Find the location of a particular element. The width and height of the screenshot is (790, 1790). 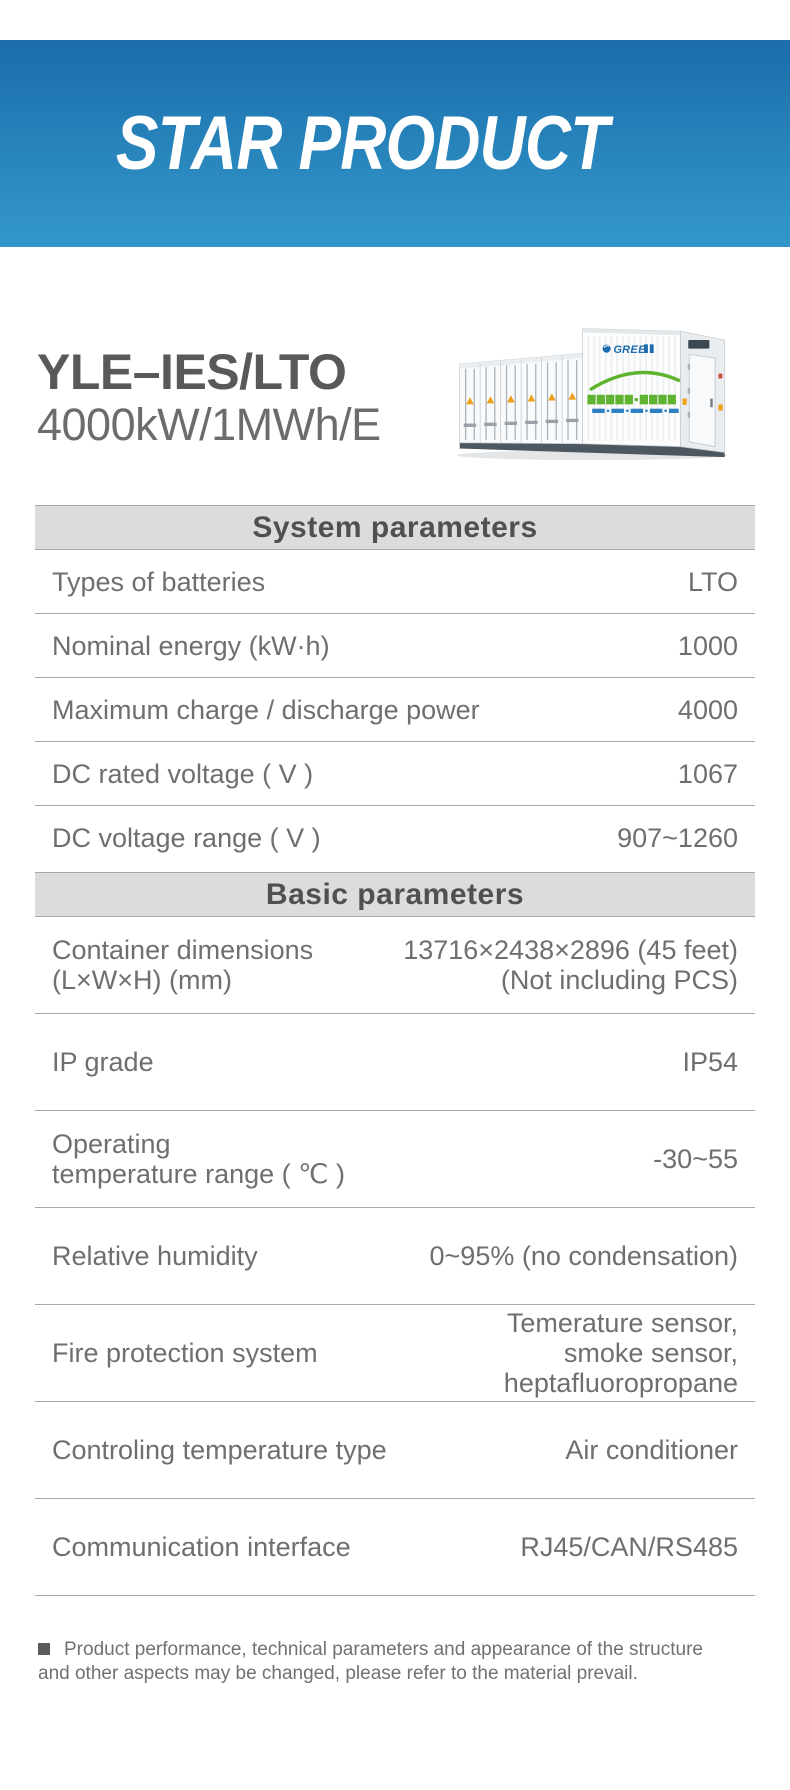

spec-value: 1000 is located at coordinates (707, 645).